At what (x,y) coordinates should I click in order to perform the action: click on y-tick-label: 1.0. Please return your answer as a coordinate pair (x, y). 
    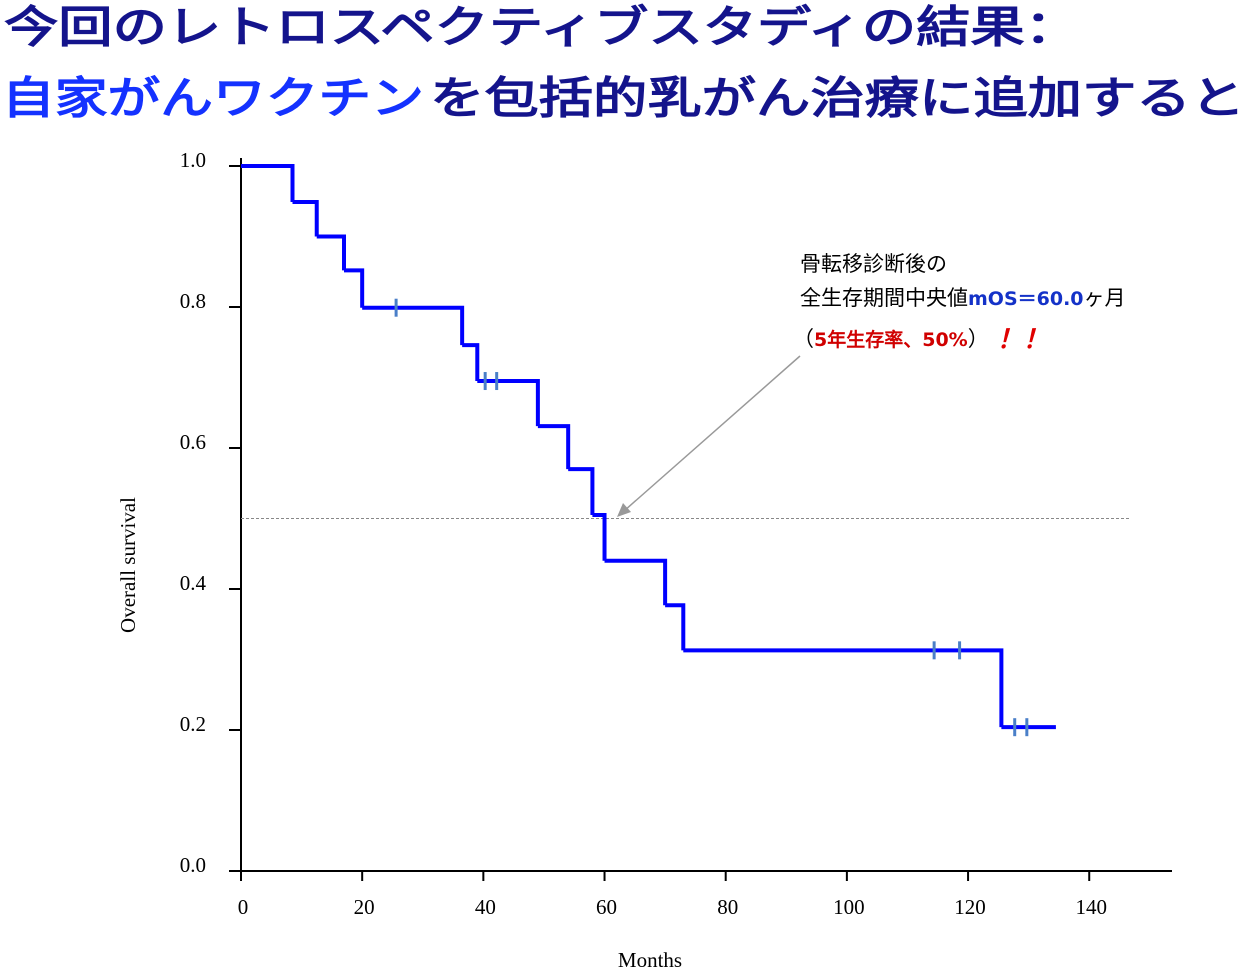
    Looking at the image, I should click on (193, 160).